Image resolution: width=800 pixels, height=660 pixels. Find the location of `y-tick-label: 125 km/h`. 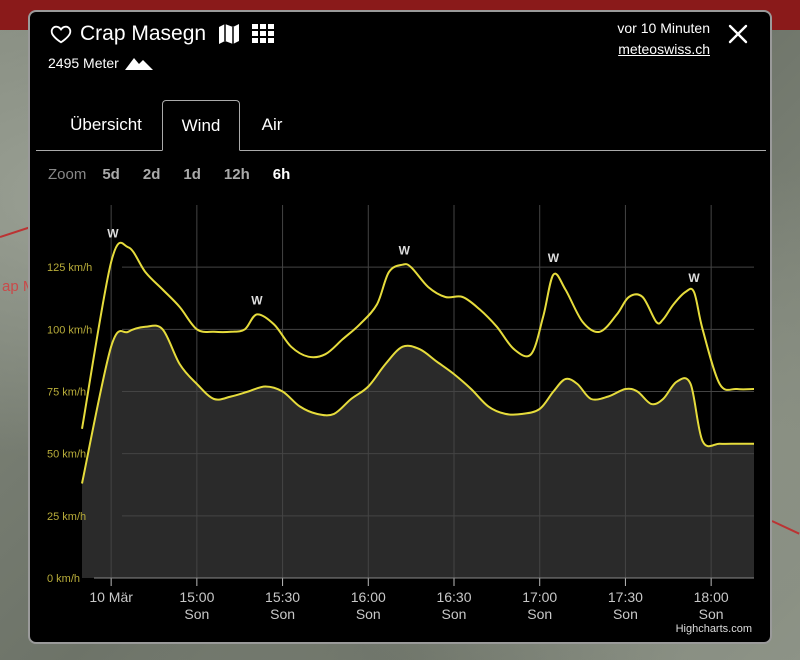

y-tick-label: 125 km/h is located at coordinates (69, 268).